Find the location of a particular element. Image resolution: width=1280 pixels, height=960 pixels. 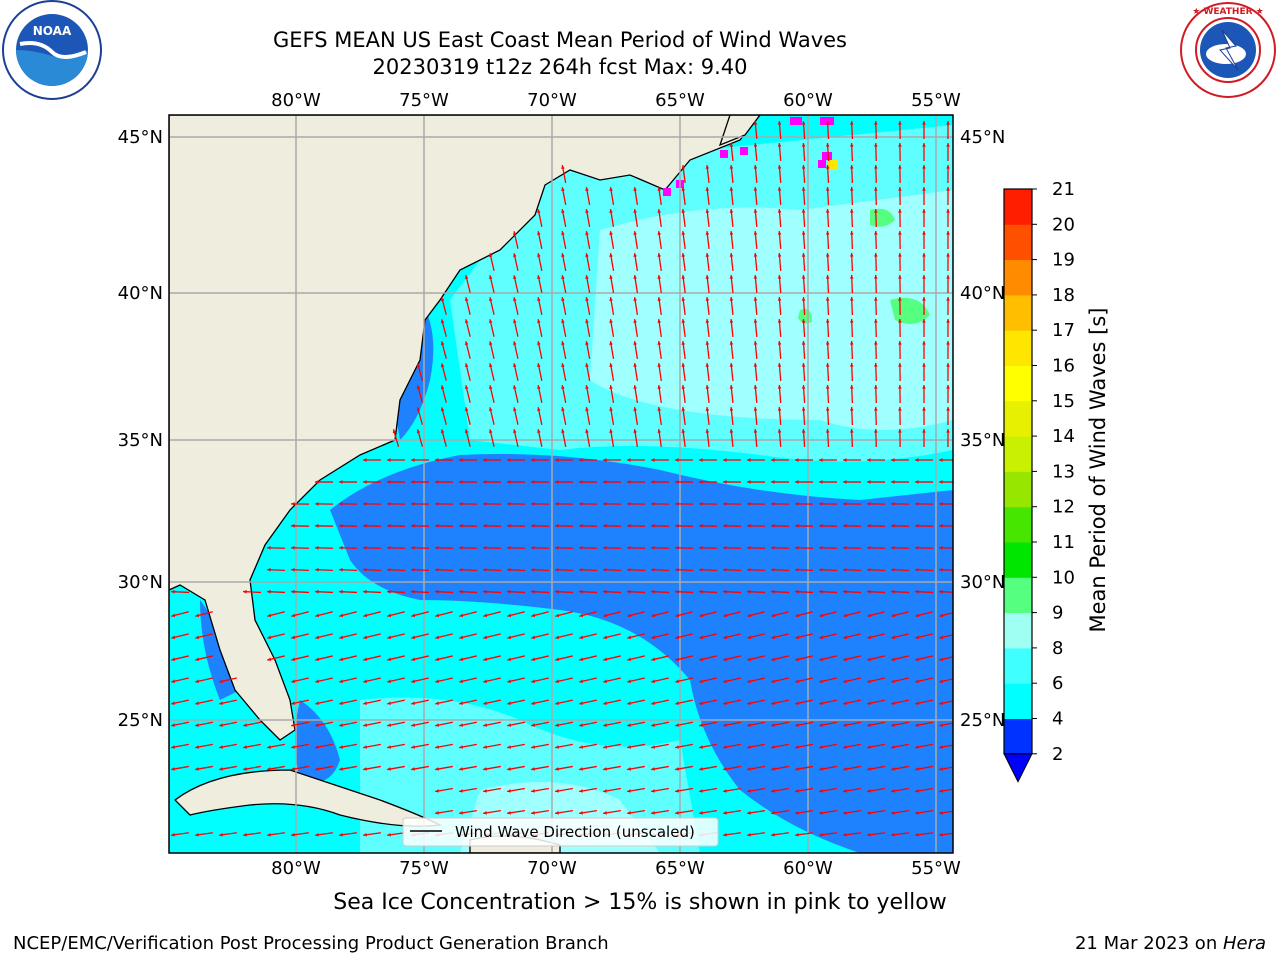

lat-labels-left: 45°N 40°N 35°N 30°N 25°N is located at coordinates (140, 429).